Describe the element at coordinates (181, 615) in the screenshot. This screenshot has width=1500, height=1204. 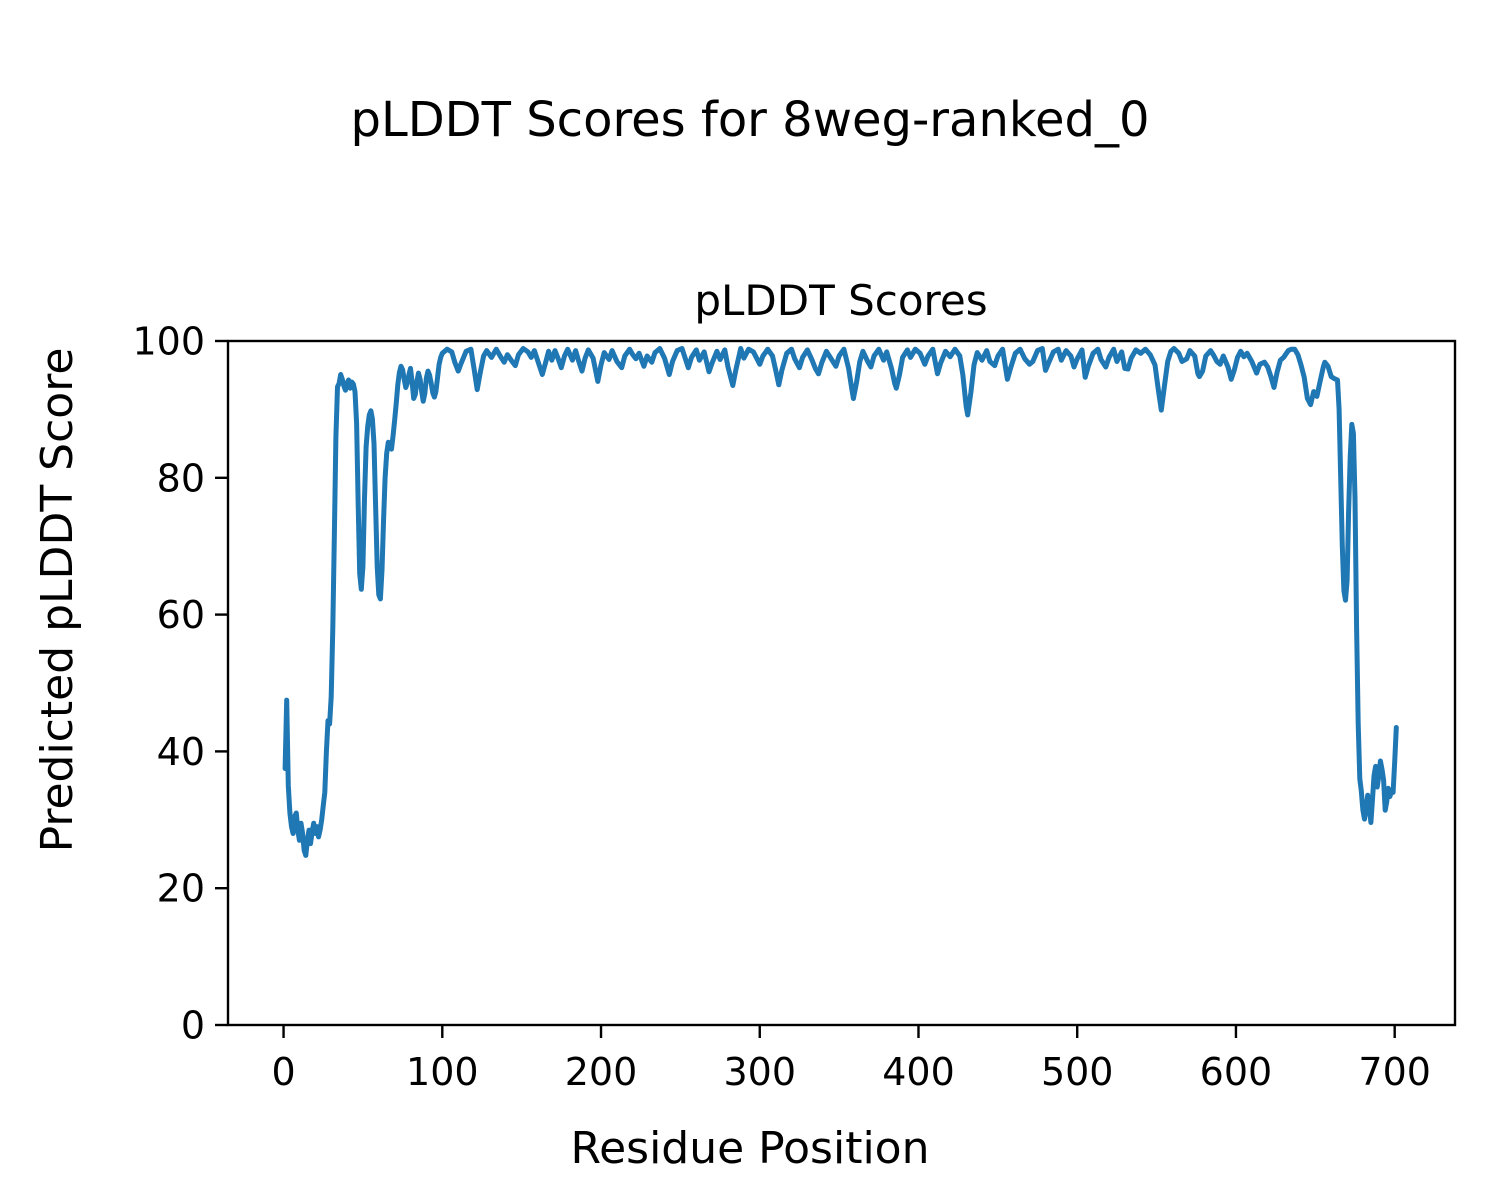
I see `y-tick-label: 60` at that location.